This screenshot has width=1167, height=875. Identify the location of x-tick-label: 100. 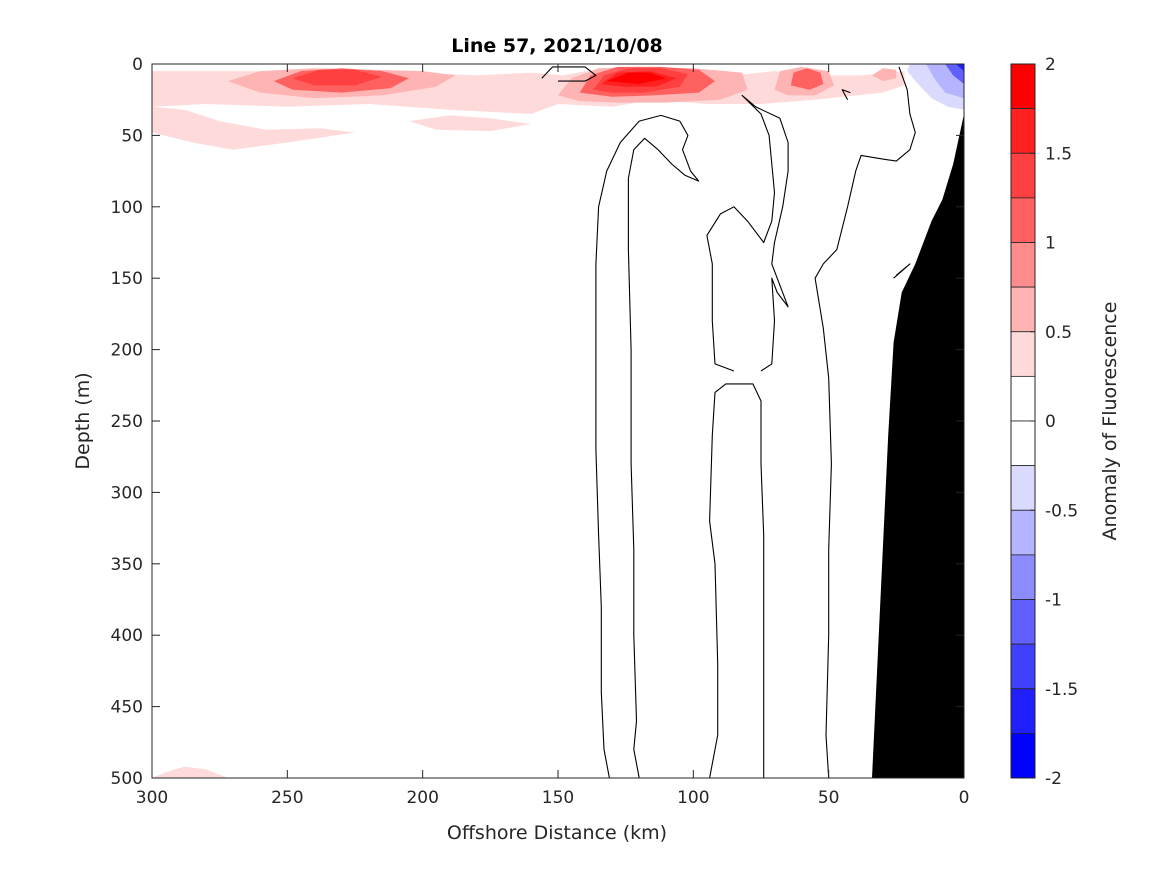
(693, 798).